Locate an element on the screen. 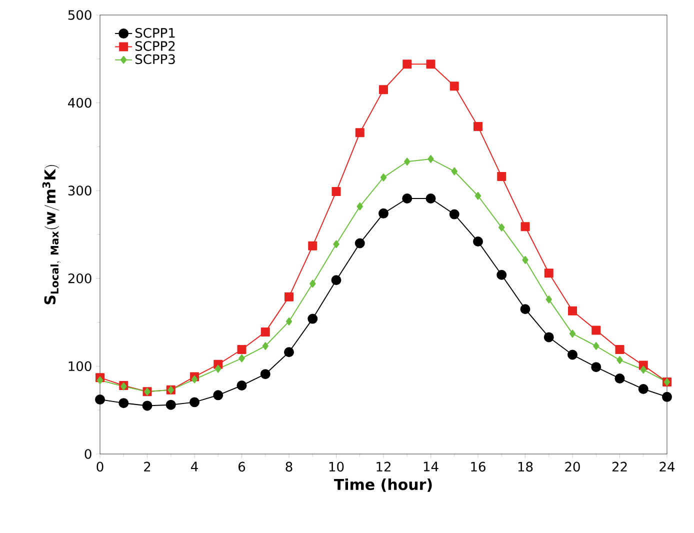 This screenshot has width=694, height=533. x-tick-label: 12 is located at coordinates (383, 467).